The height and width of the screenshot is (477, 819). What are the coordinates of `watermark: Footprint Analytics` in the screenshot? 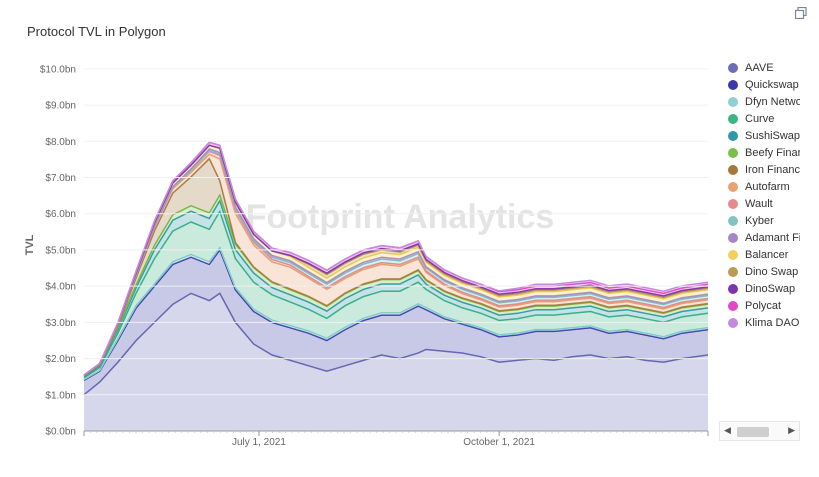 It's located at (400, 217).